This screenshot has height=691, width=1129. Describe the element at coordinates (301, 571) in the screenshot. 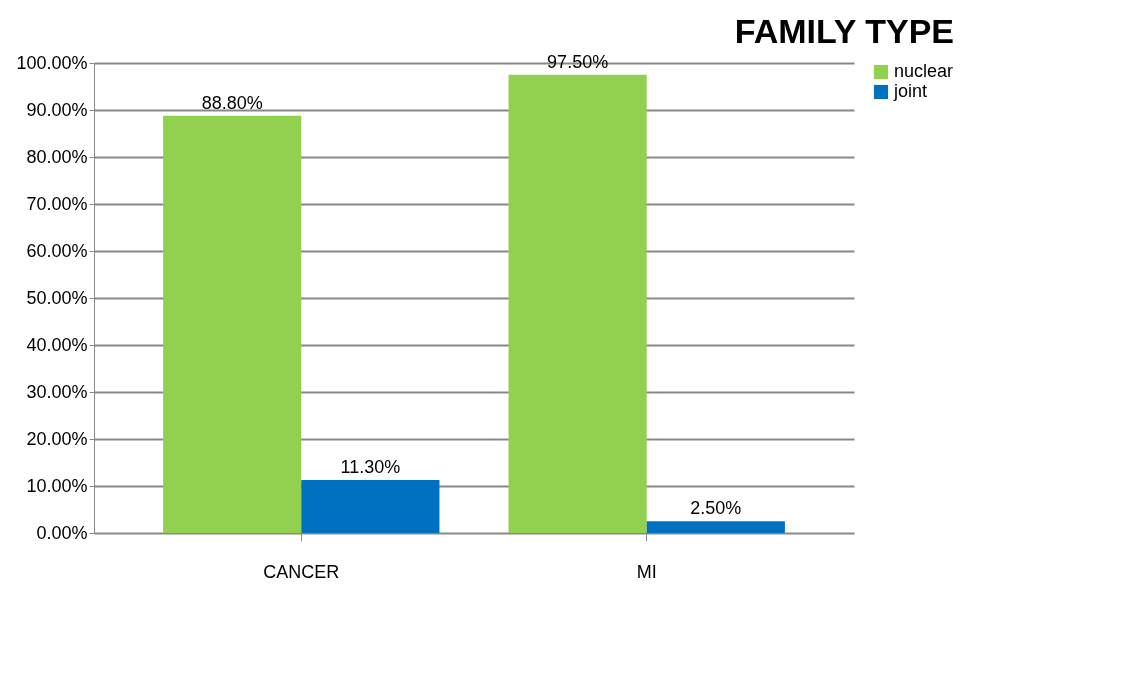

I see `x-tick-label: CANCER` at that location.